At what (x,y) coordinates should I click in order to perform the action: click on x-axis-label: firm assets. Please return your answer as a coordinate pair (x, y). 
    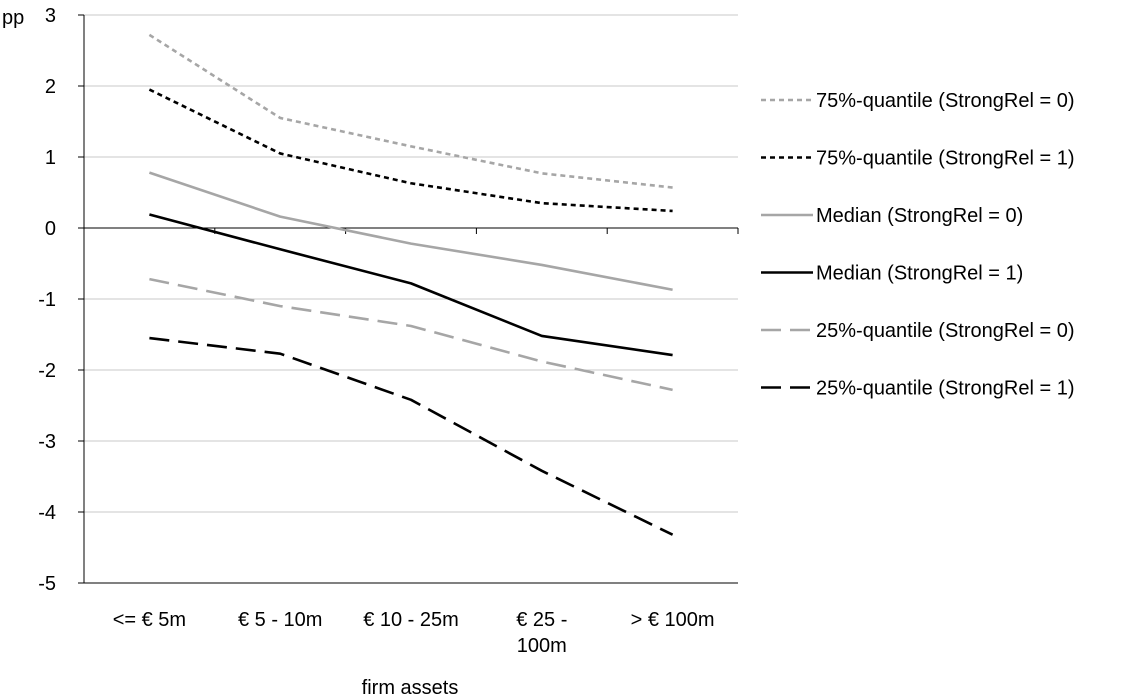
    Looking at the image, I should click on (410, 688).